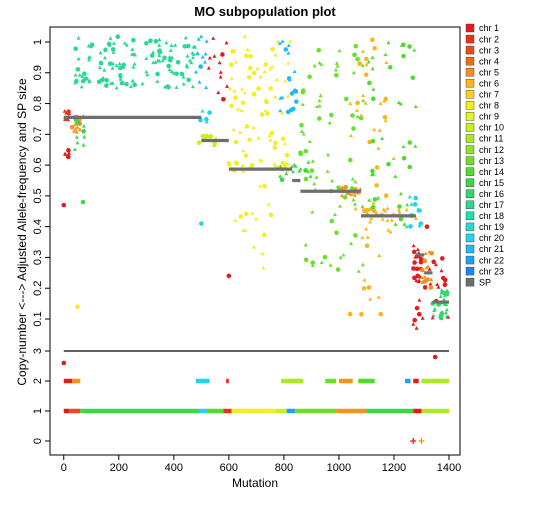 The height and width of the screenshot is (511, 540). Describe the element at coordinates (38, 411) in the screenshot. I see `y-tick-label: 1` at that location.